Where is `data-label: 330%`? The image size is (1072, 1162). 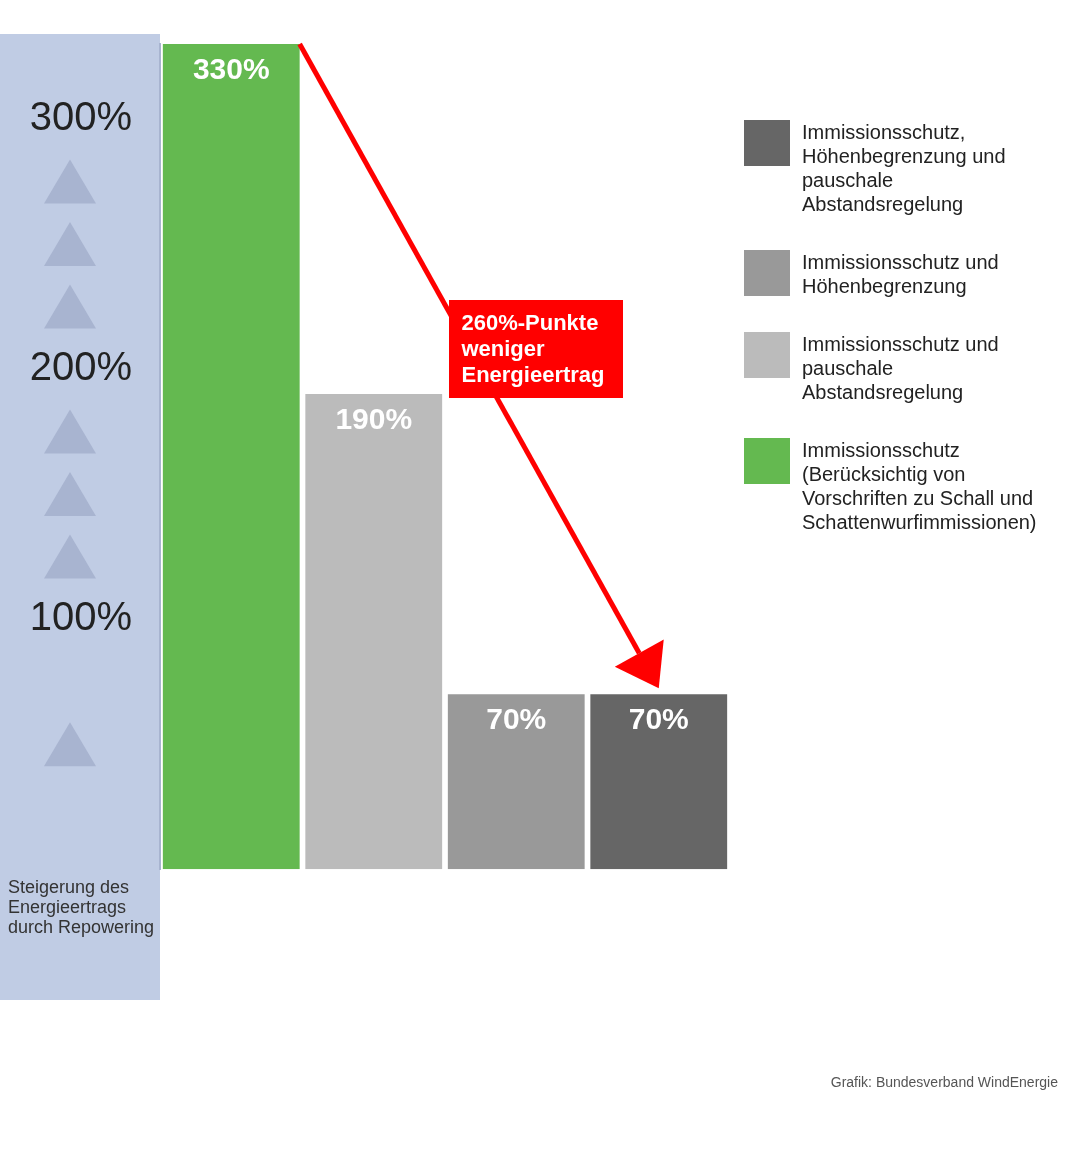 data-label: 330% is located at coordinates (231, 69).